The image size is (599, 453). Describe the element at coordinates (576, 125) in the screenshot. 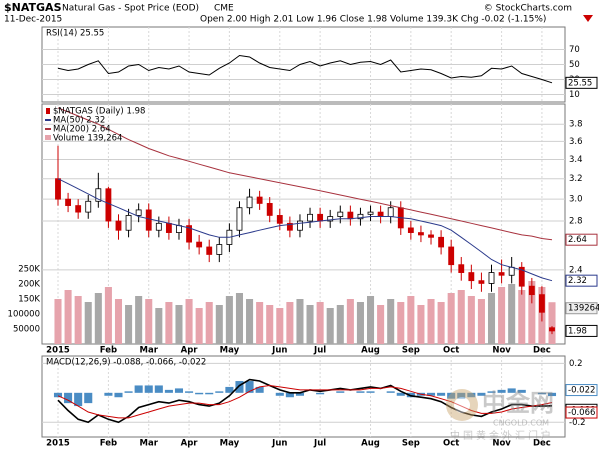

I see `y-tick-label: 3.8` at that location.